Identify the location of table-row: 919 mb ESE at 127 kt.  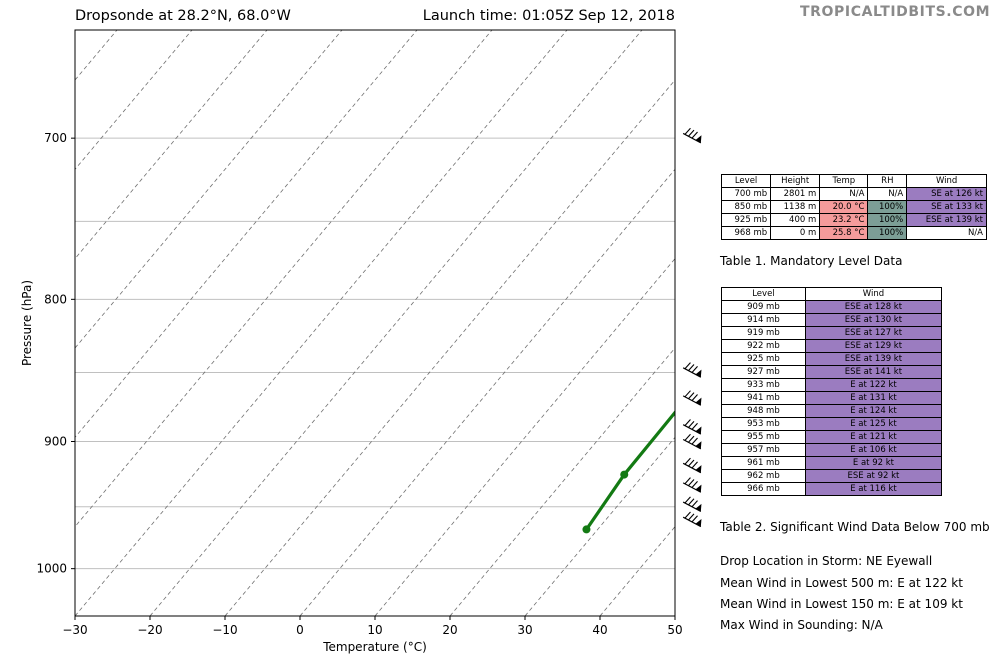
(832, 333).